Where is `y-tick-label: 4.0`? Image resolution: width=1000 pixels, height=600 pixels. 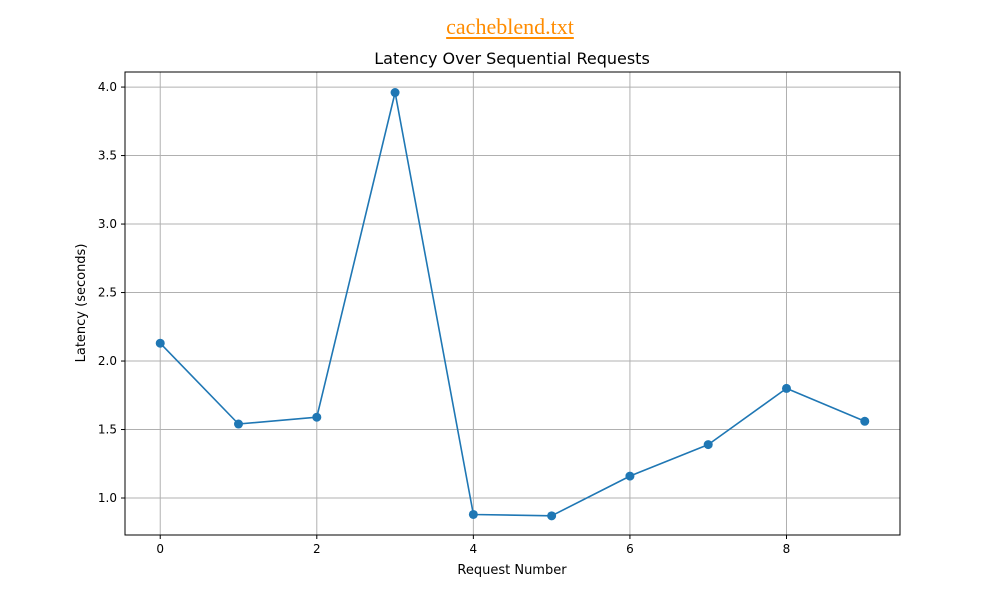
y-tick-label: 4.0 is located at coordinates (107, 87).